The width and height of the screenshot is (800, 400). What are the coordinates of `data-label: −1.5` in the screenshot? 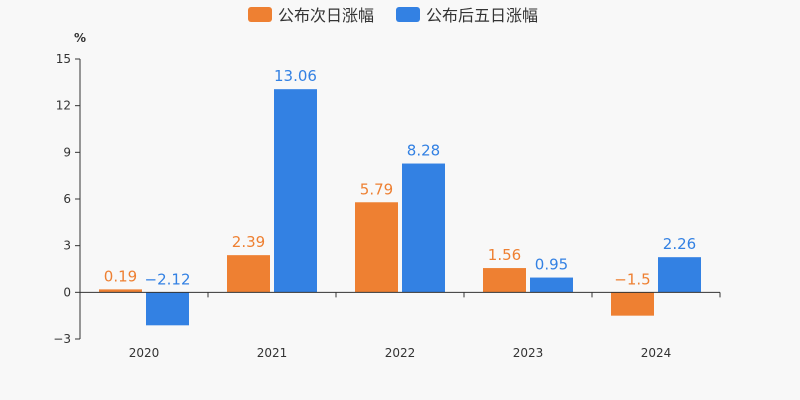 It's located at (632, 279).